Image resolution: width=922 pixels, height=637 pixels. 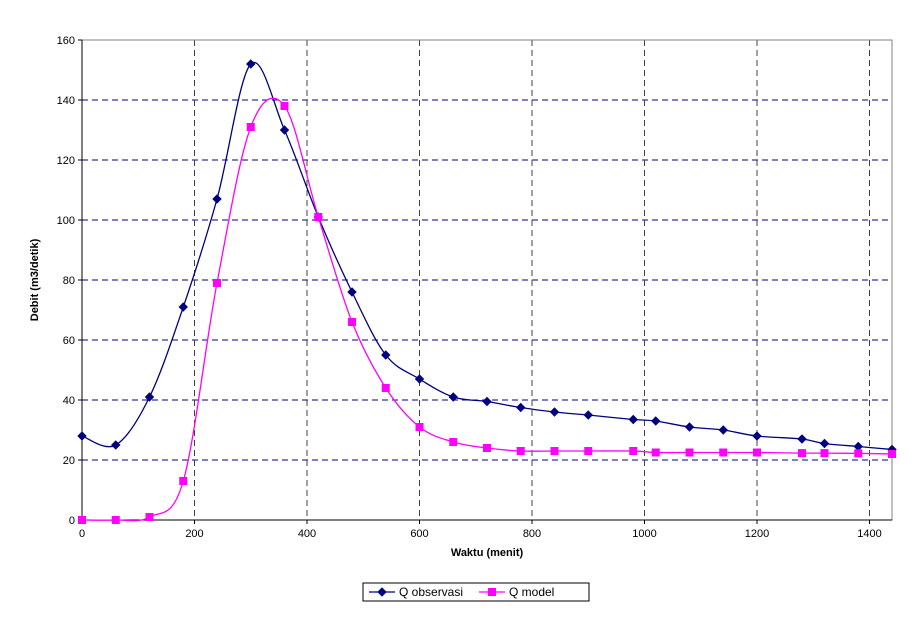 I want to click on legend-box, so click(x=476, y=592).